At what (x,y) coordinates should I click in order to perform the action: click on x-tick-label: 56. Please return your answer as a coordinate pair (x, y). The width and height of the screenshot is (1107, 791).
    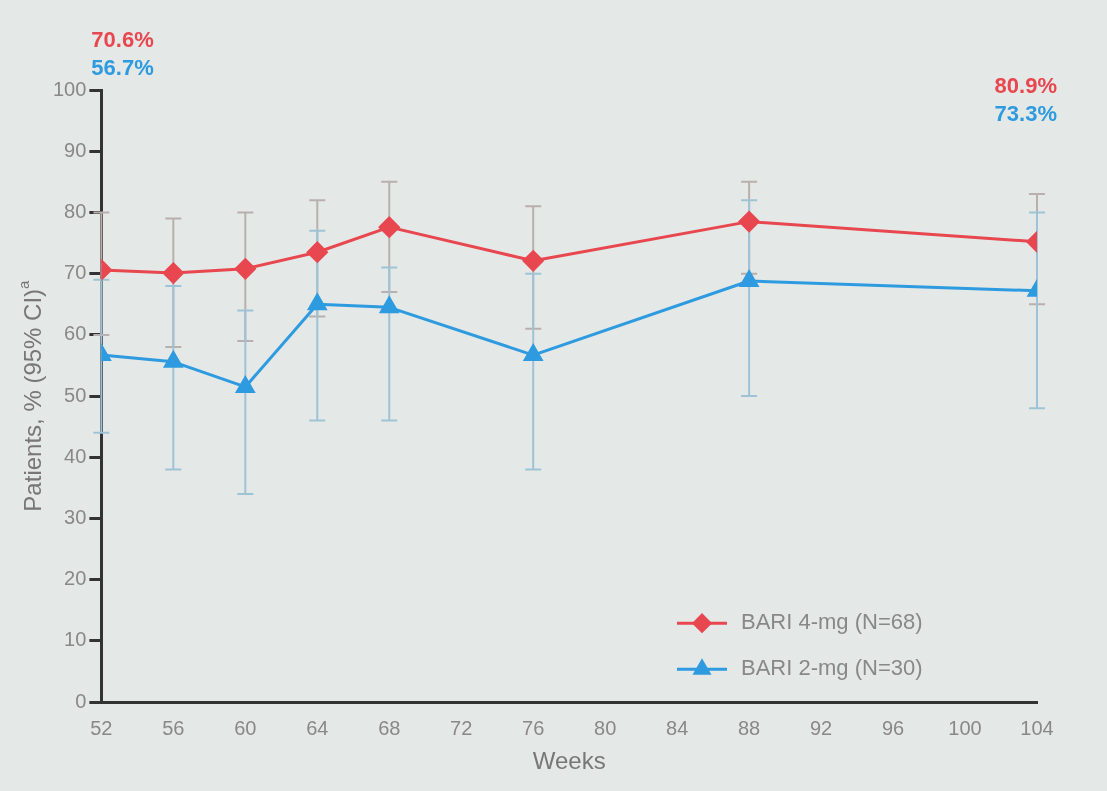
    Looking at the image, I should click on (173, 727).